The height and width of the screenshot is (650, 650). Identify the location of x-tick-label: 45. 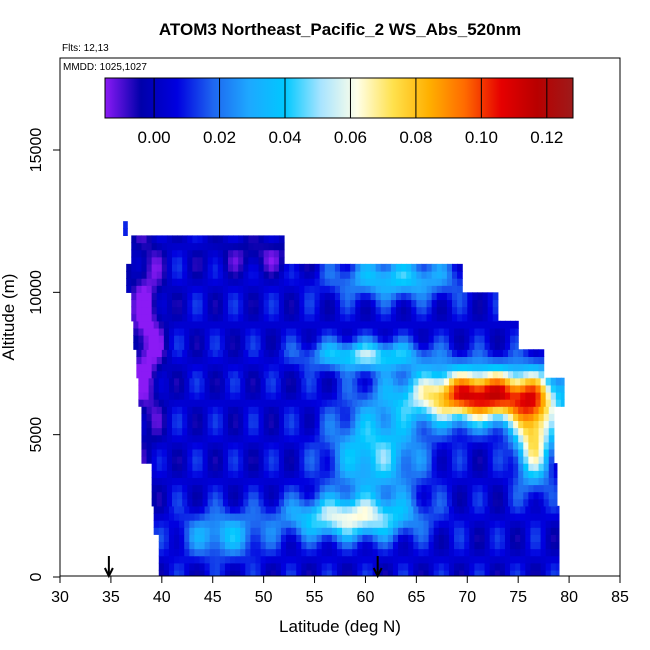
(213, 597).